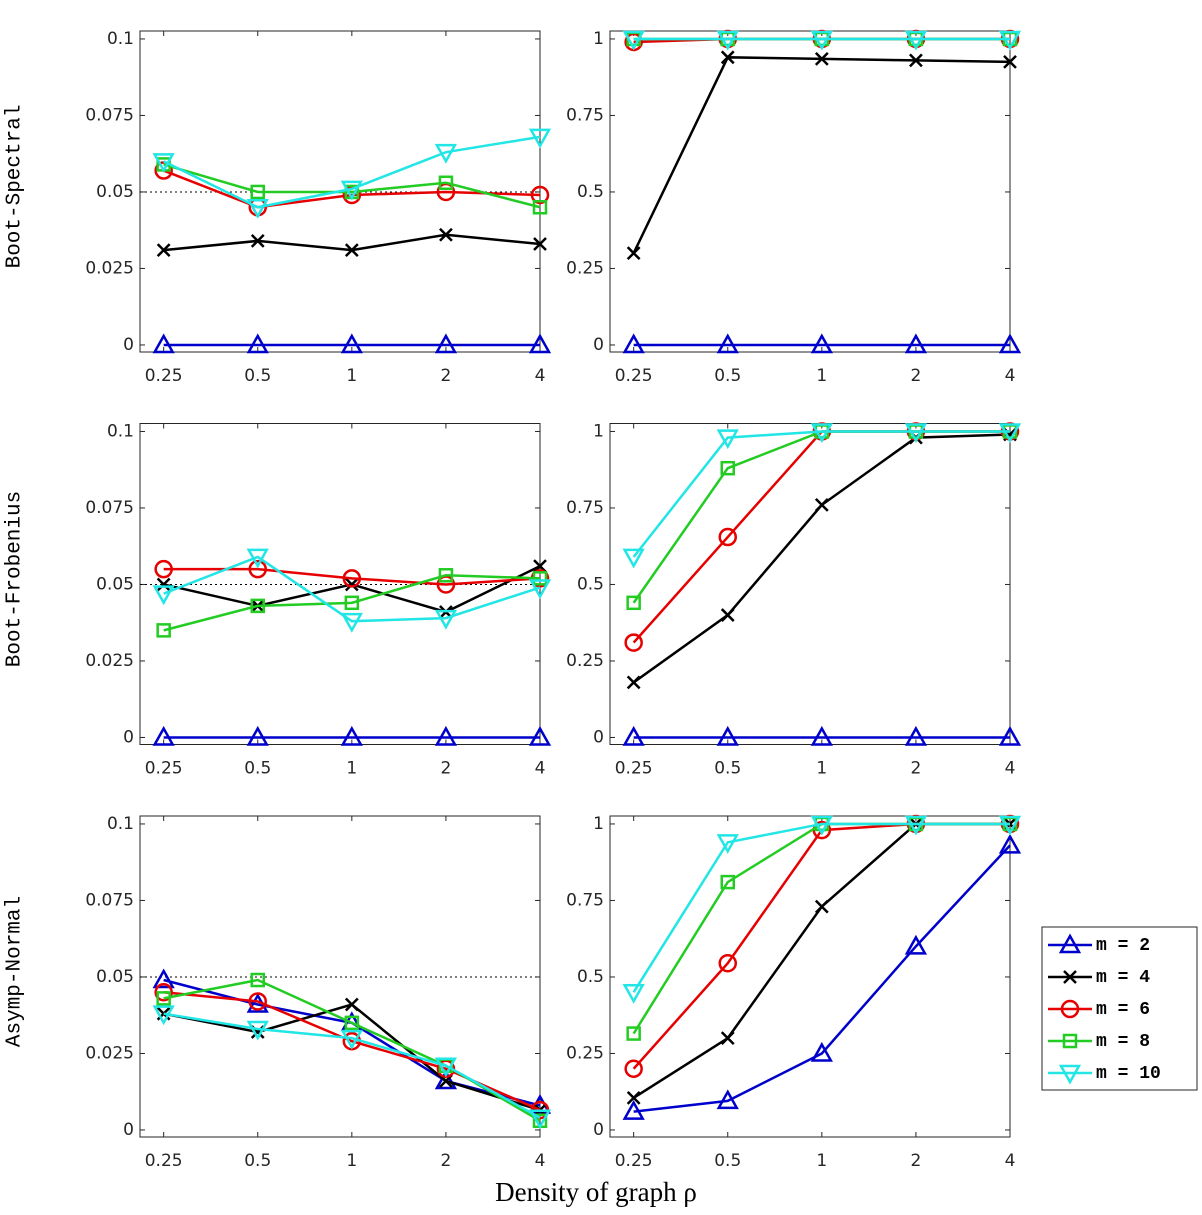 The image size is (1202, 1215). What do you see at coordinates (1123, 1042) in the screenshot?
I see `legend-label: m = 8` at bounding box center [1123, 1042].